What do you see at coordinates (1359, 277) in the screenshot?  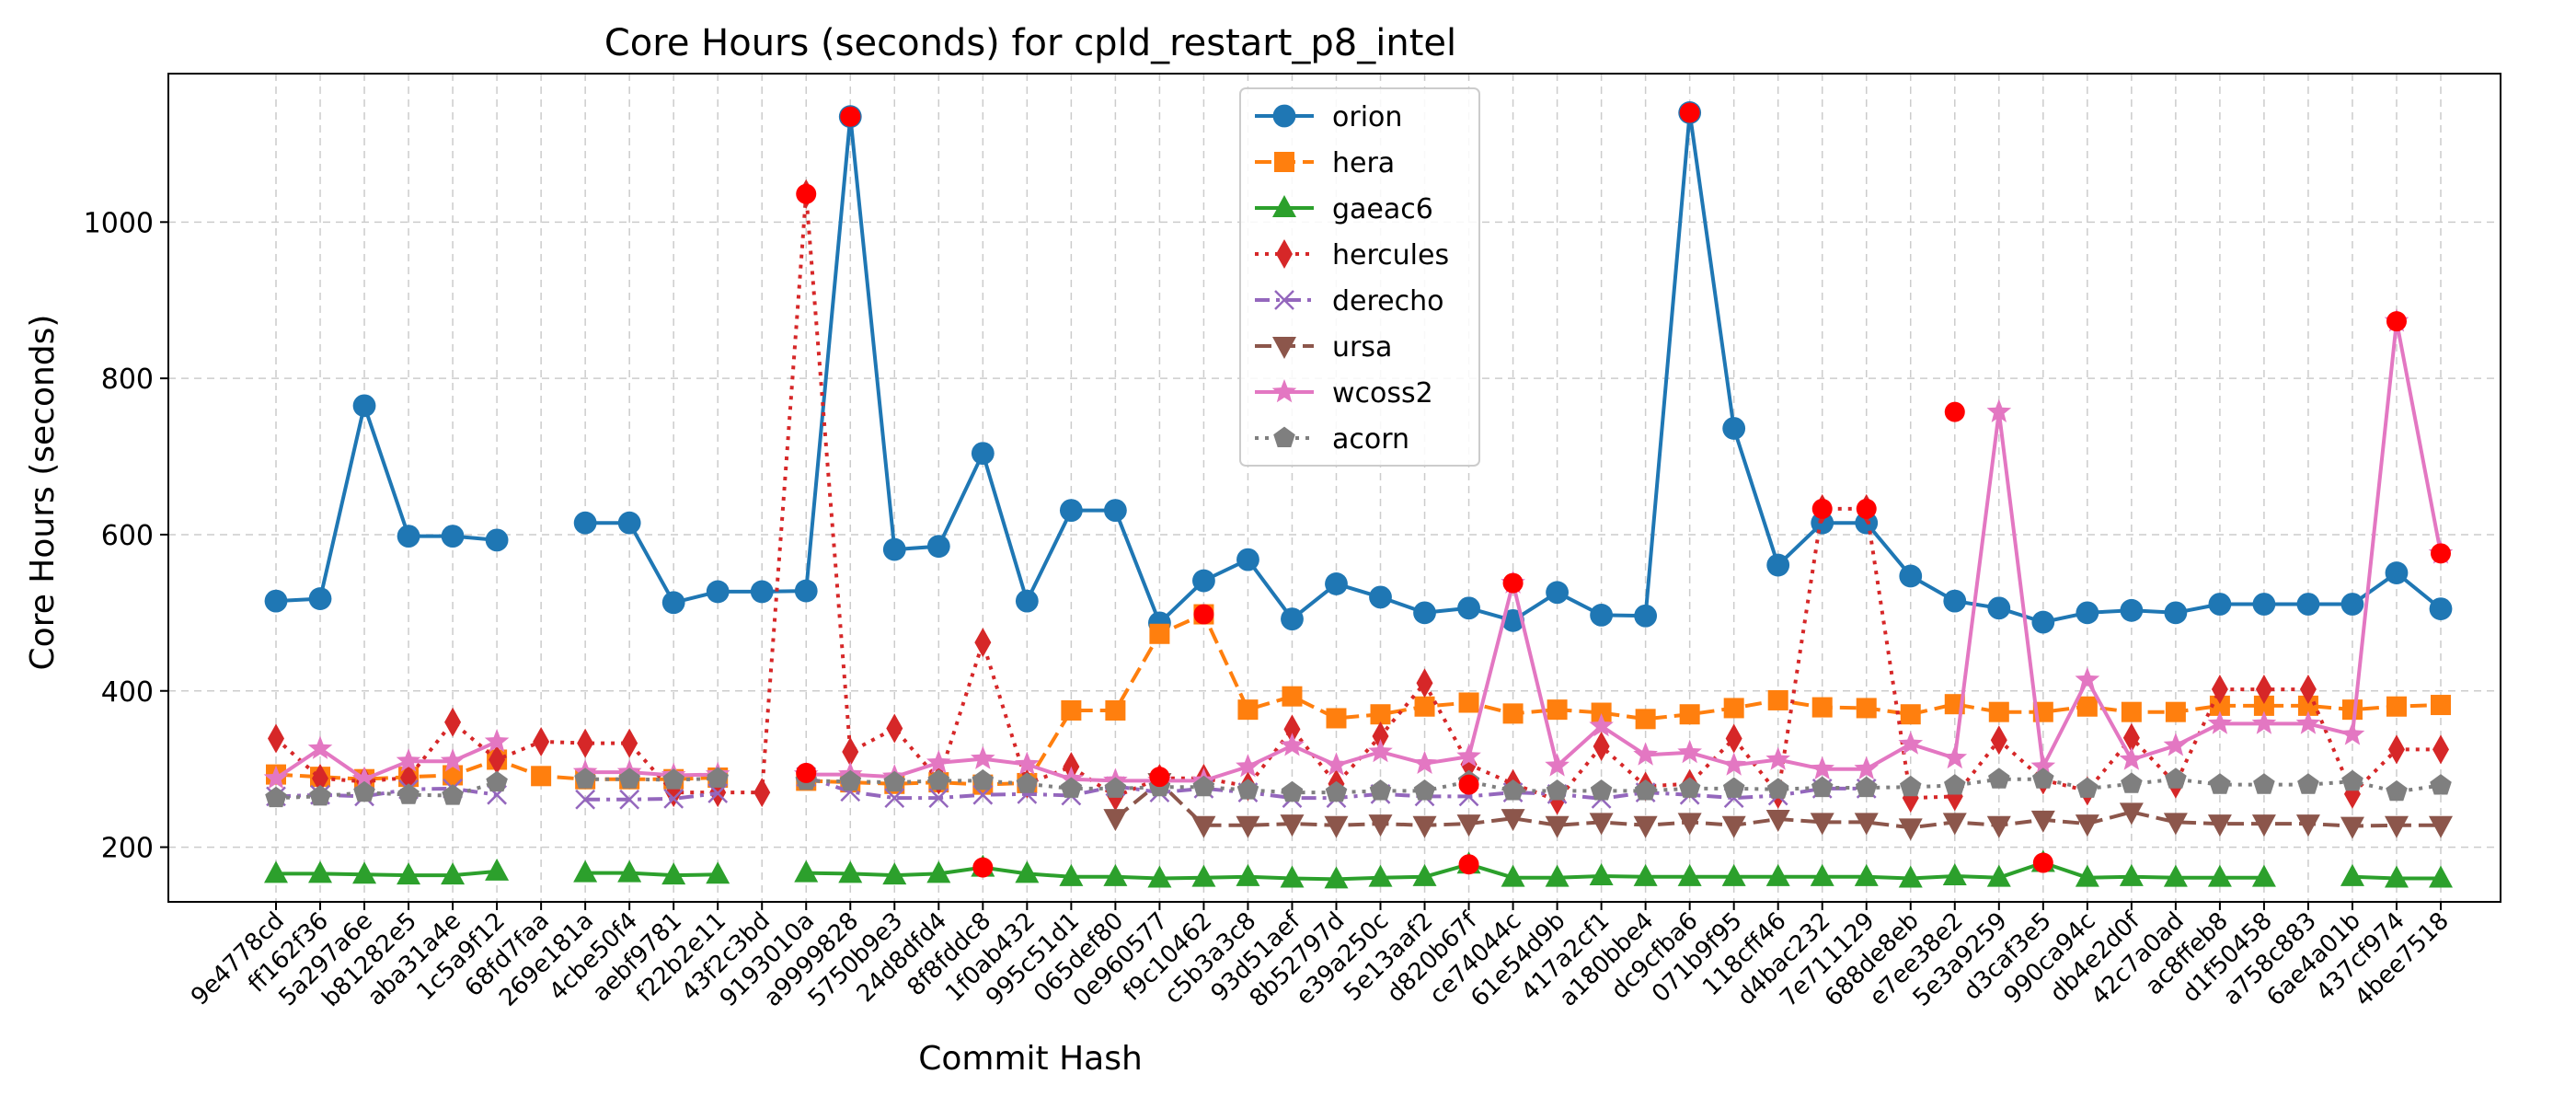 I see `legend-box` at bounding box center [1359, 277].